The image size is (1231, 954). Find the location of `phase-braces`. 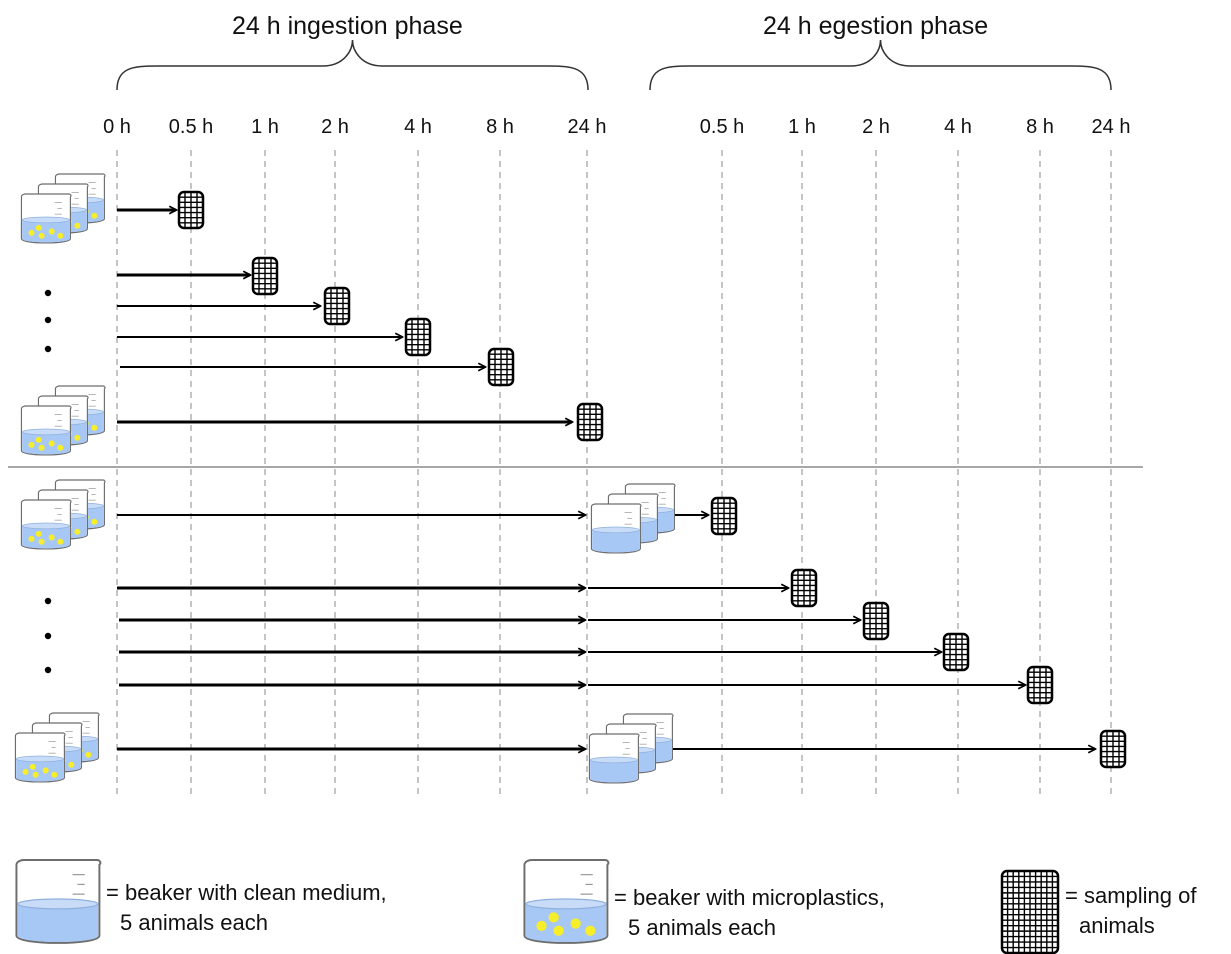

phase-braces is located at coordinates (614, 65).